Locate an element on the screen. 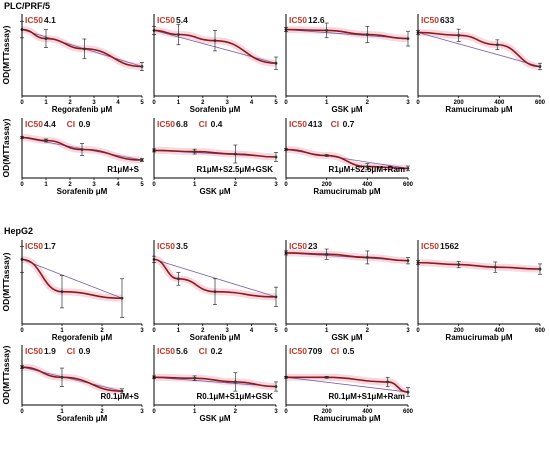 Image resolution: width=550 pixels, height=449 pixels. combo-label: R1μM+S2.5μM+Ram is located at coordinates (367, 169).